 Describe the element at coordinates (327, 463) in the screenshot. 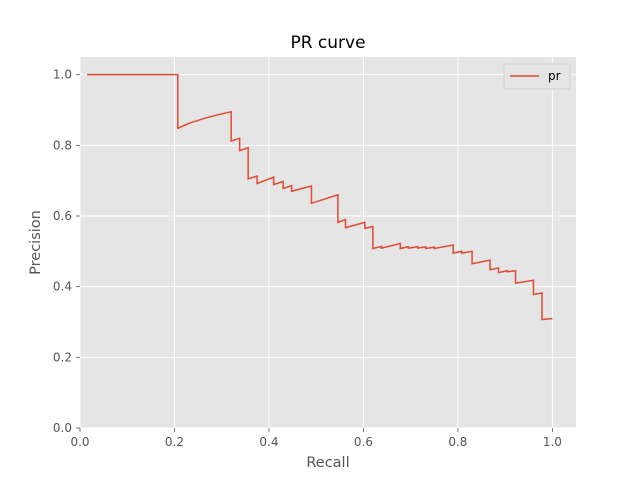

I see `x-axis-label: Recall` at that location.